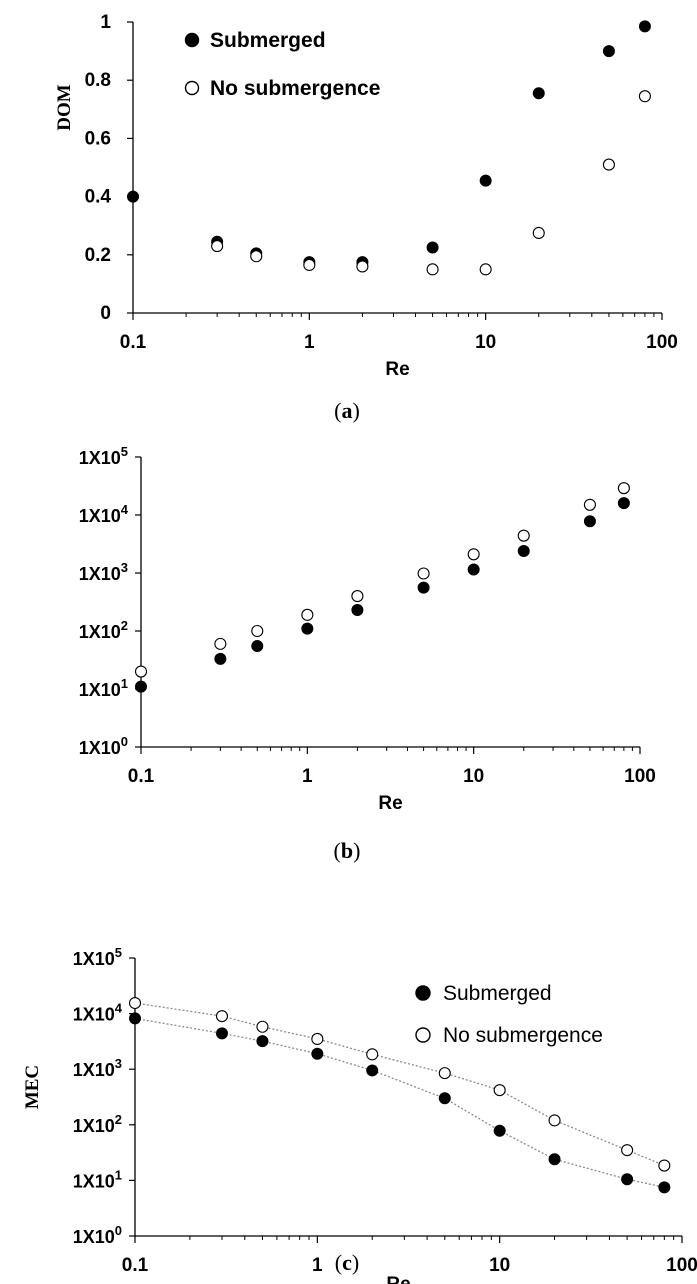  What do you see at coordinates (347, 410) in the screenshot?
I see `panel-caption: (a)` at bounding box center [347, 410].